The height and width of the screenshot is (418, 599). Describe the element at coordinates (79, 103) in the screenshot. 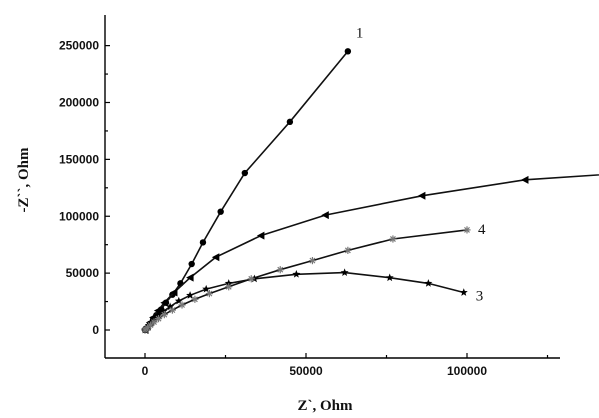

I see `y-tick-label: 200000` at that location.